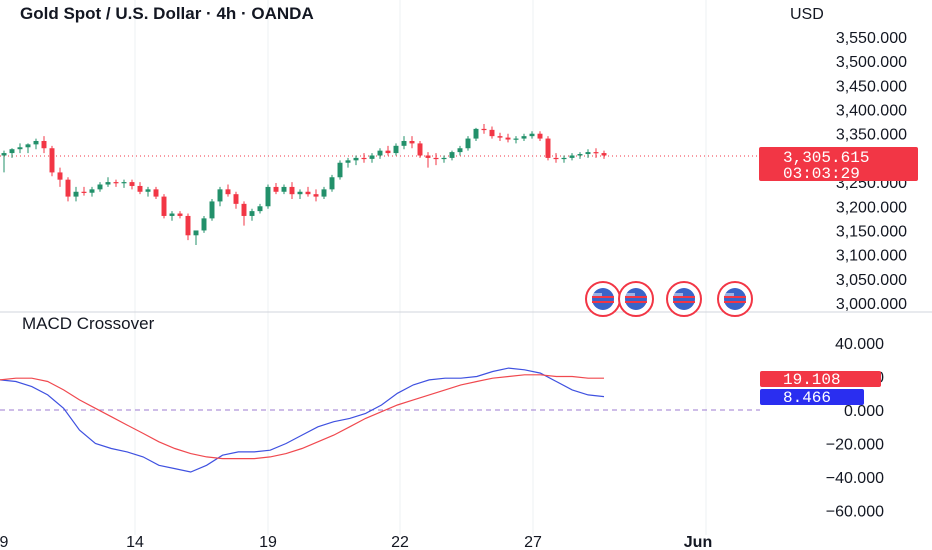  Describe the element at coordinates (855, 445) in the screenshot. I see `macd-tick-label: −20.000` at that location.